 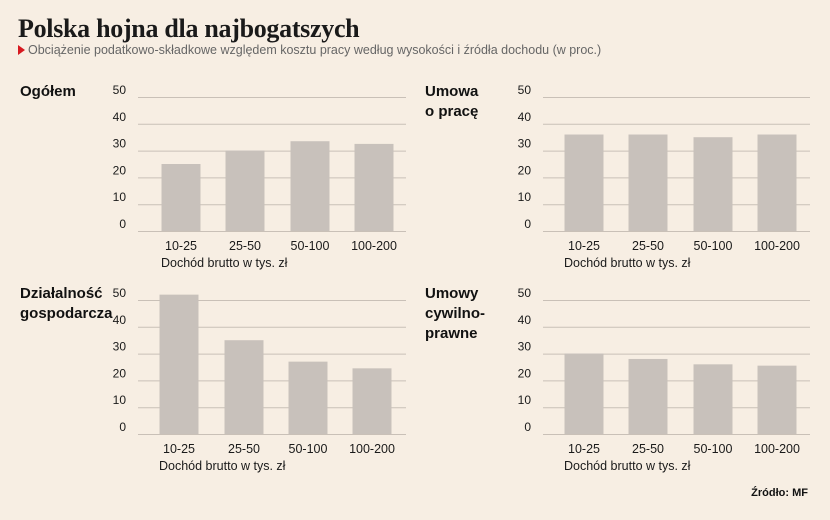 What do you see at coordinates (66, 303) in the screenshot?
I see `panel-title-dzialalnosc: Działalność gospodarcza` at bounding box center [66, 303].